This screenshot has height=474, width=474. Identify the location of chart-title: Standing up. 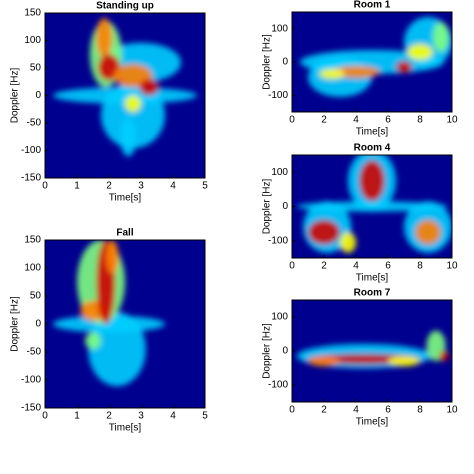
(125, 6).